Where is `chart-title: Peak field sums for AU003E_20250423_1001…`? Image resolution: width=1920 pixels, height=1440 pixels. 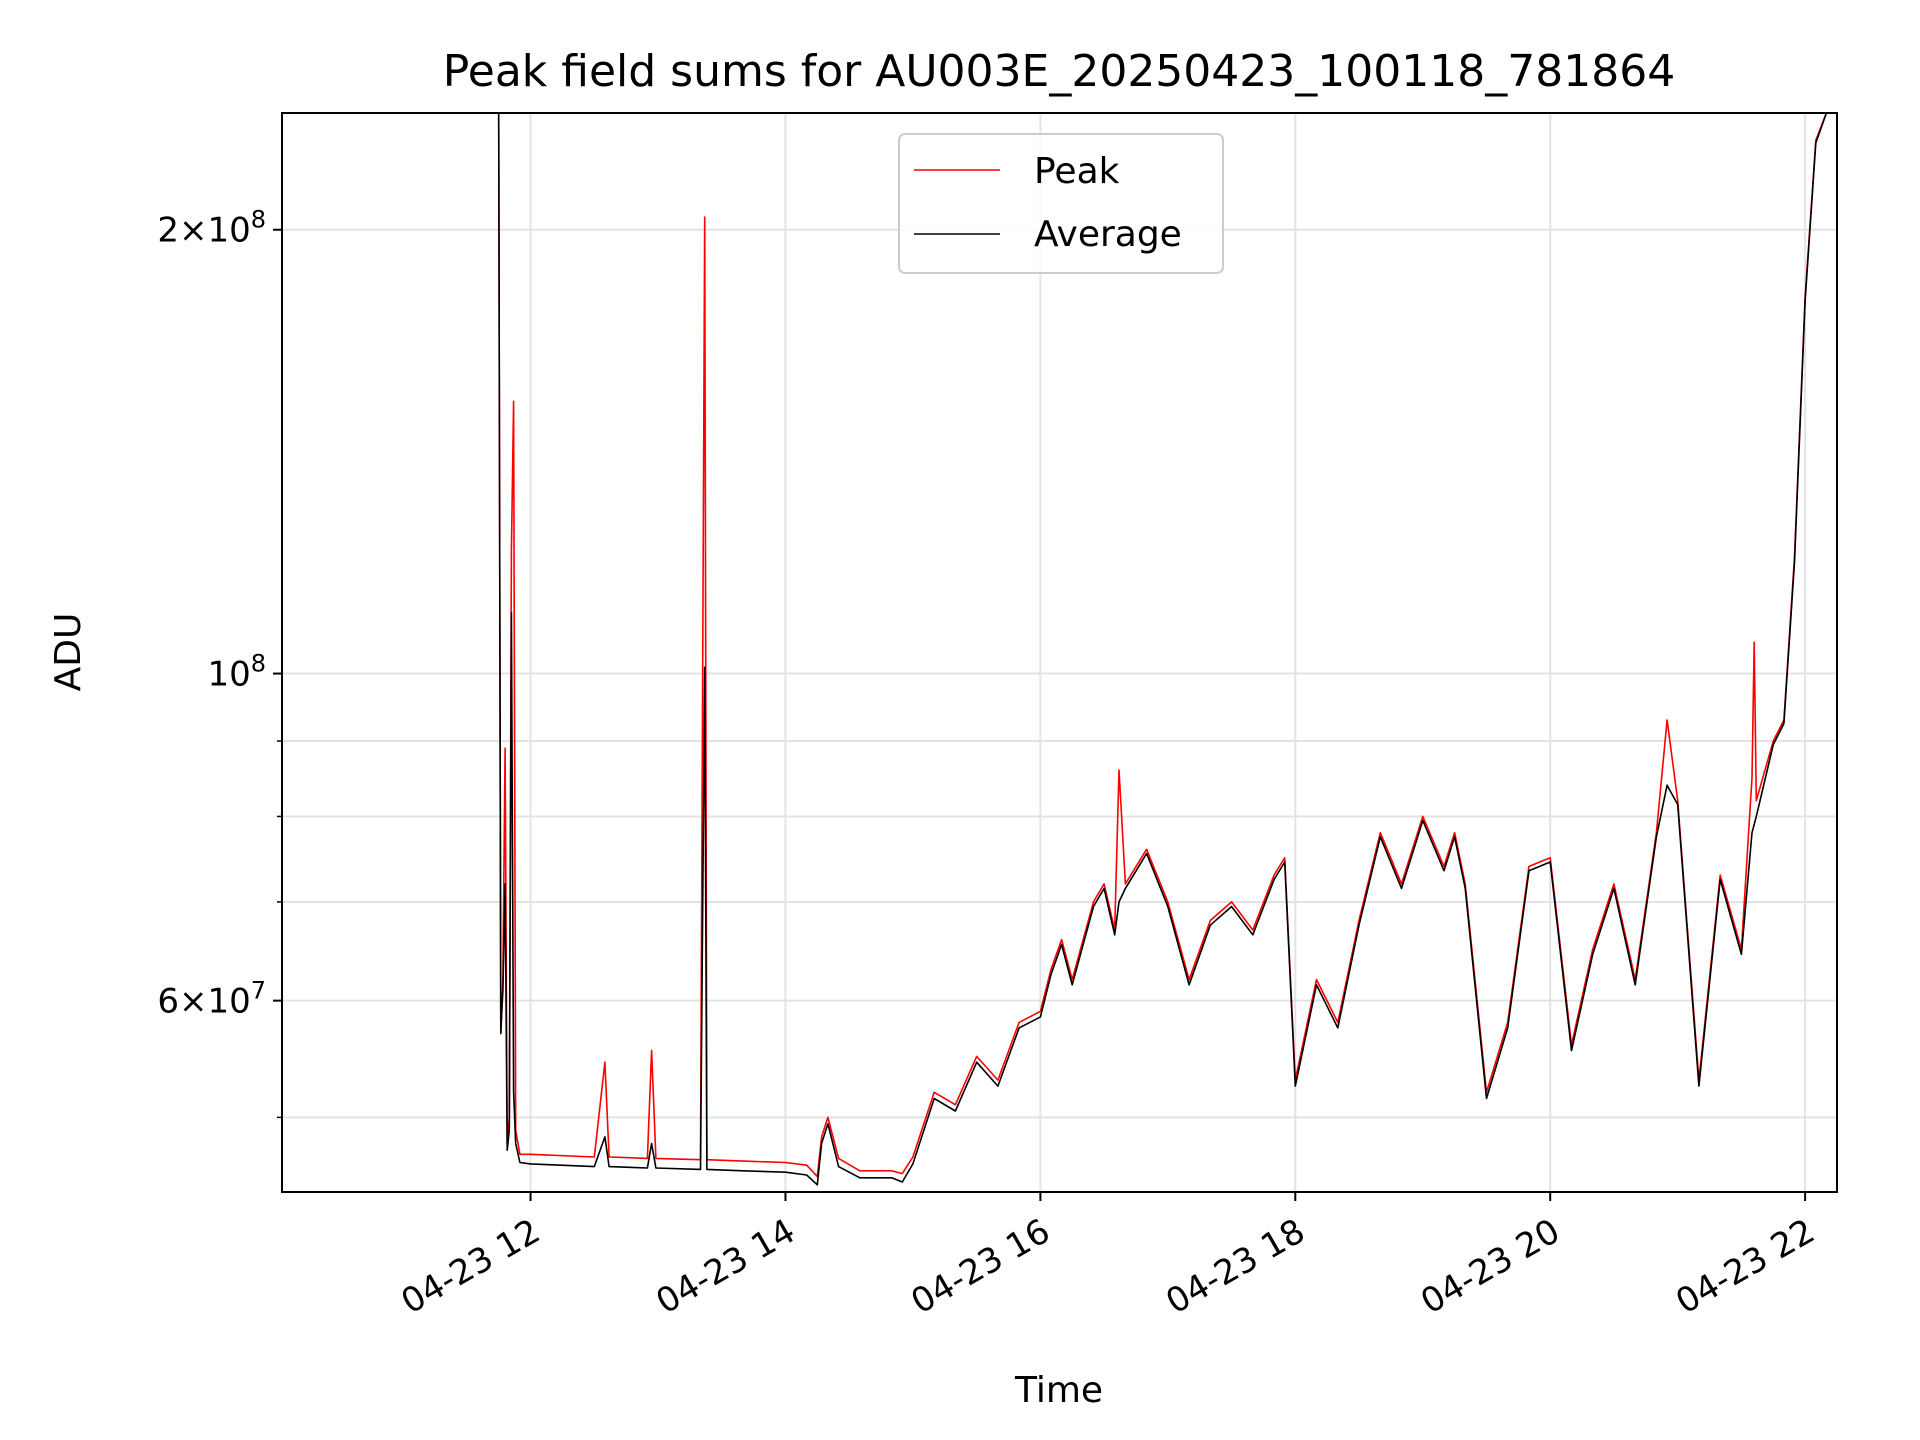
chart-title: Peak field sums for AU003E_20250423_1001… is located at coordinates (1059, 71).